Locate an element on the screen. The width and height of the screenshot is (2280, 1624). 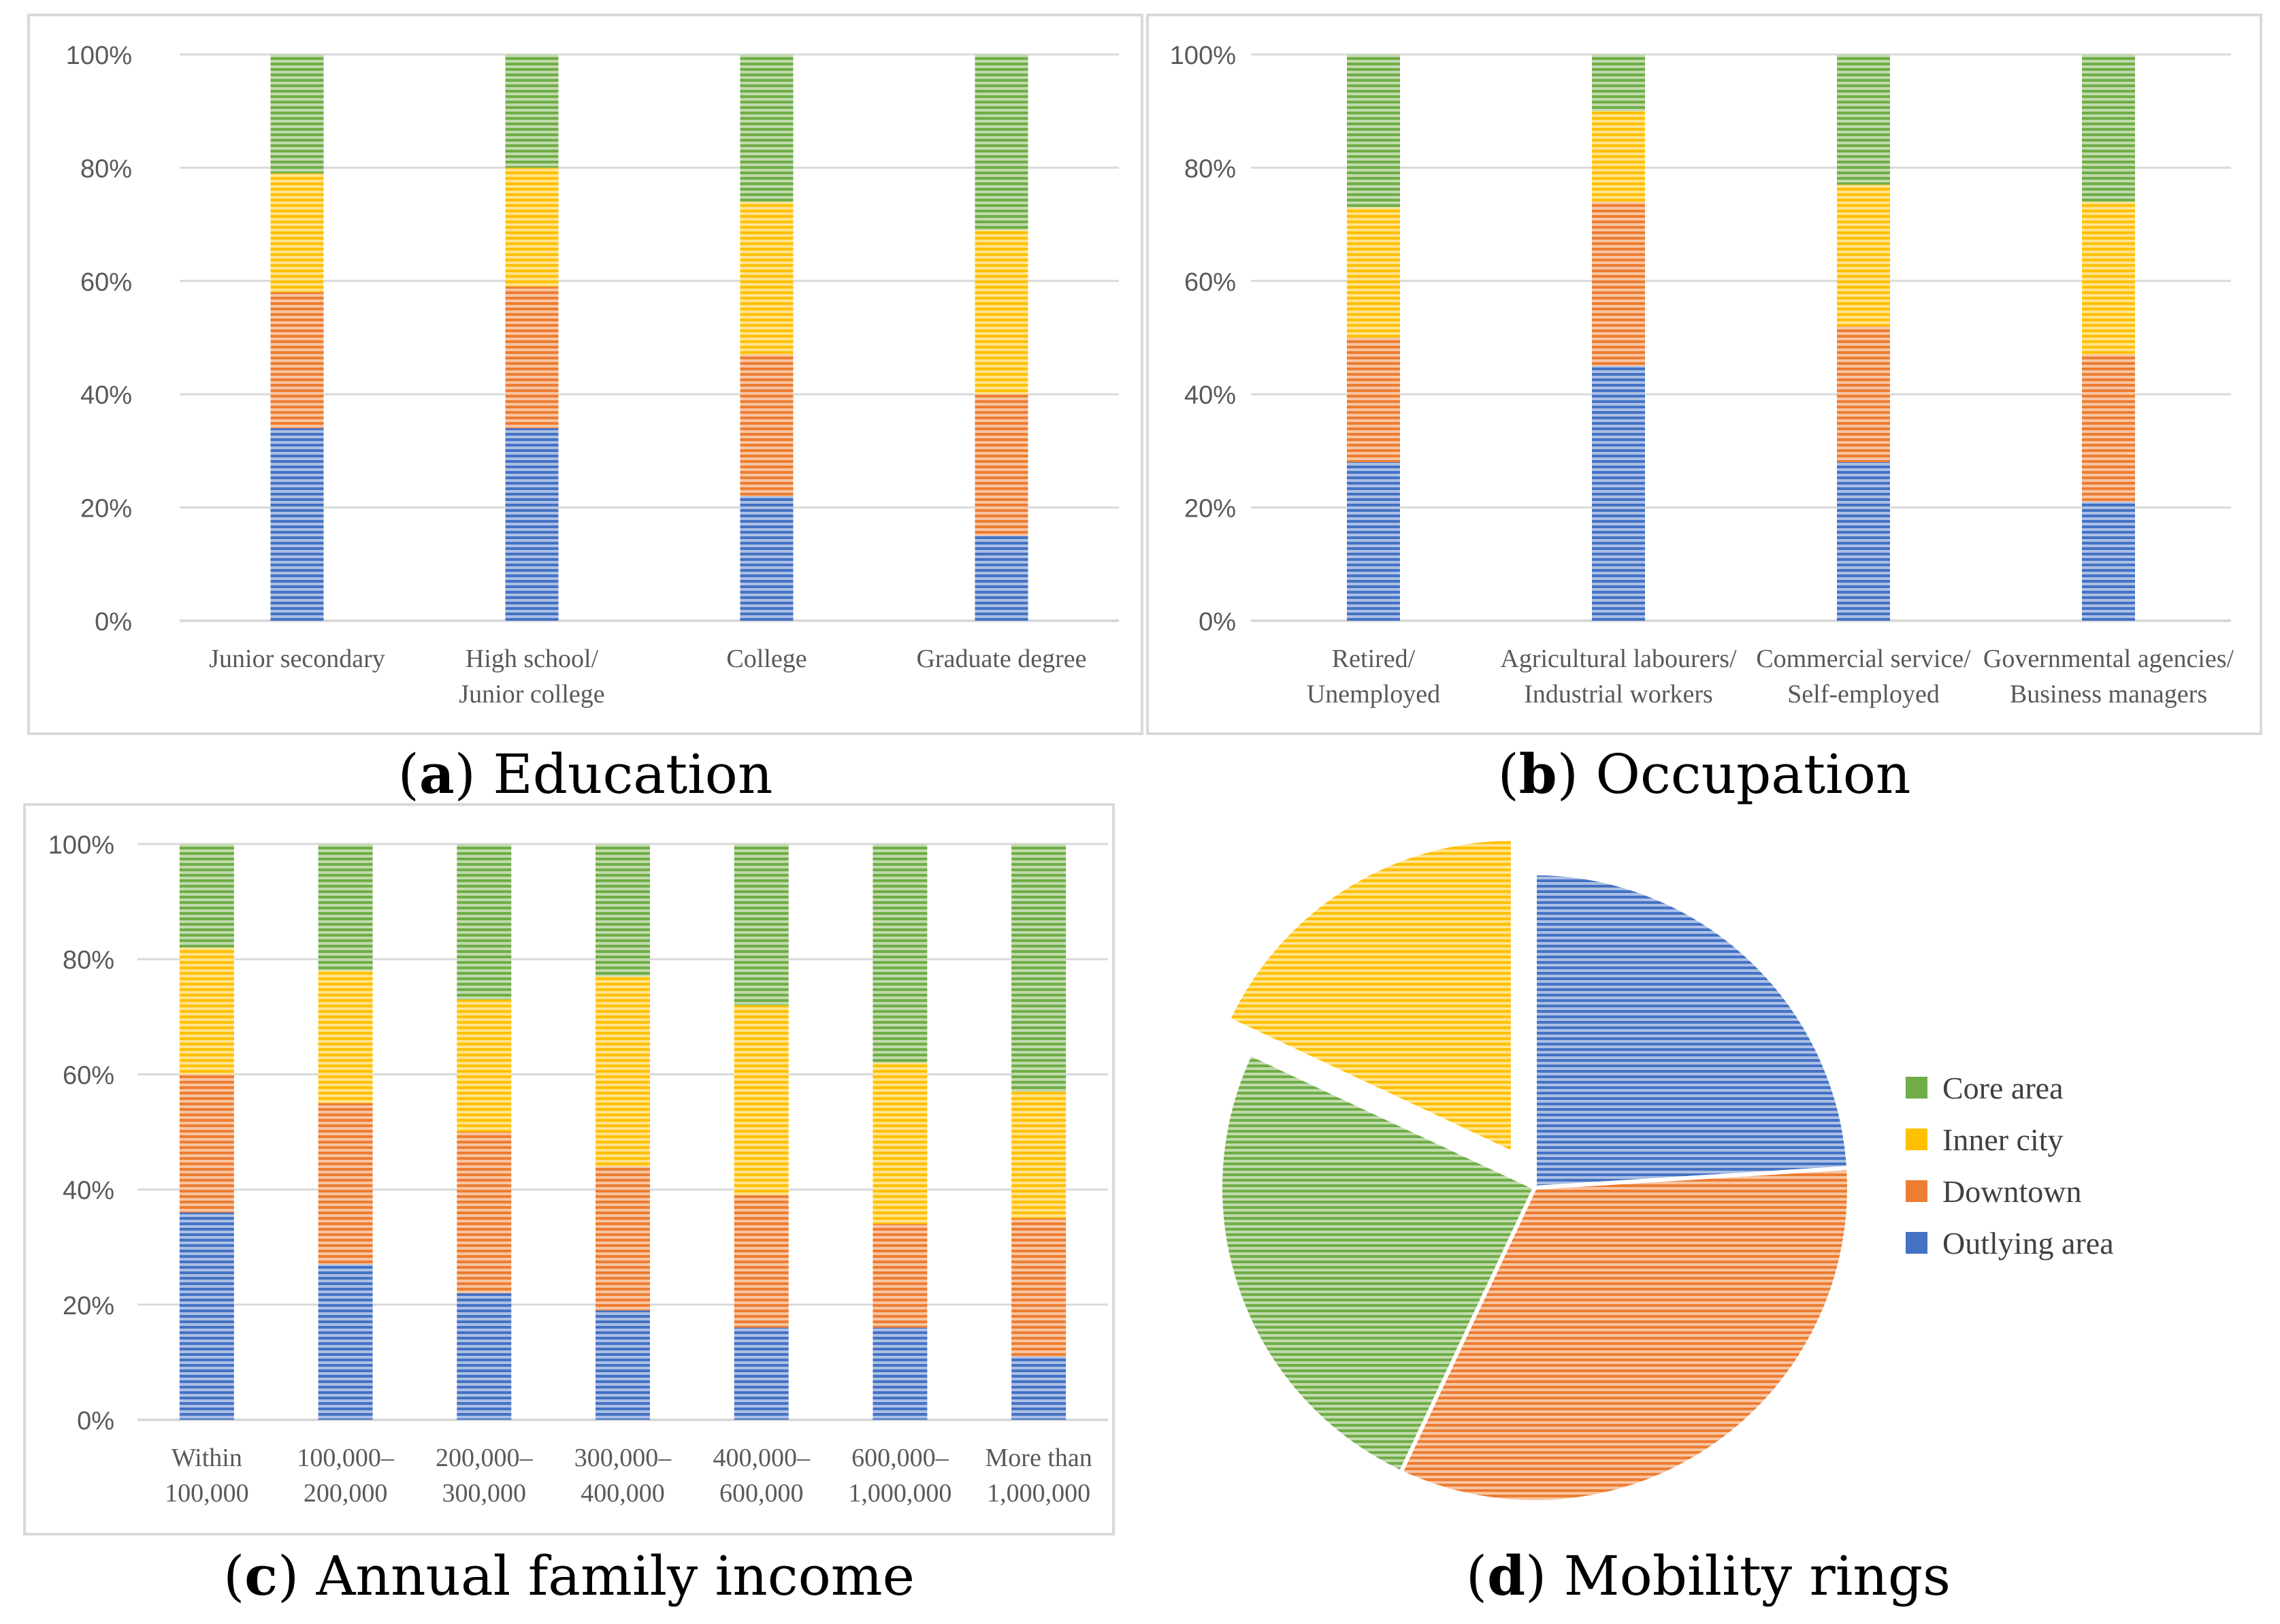
legend-item-core-area: Core area is located at coordinates (2049, 1088).